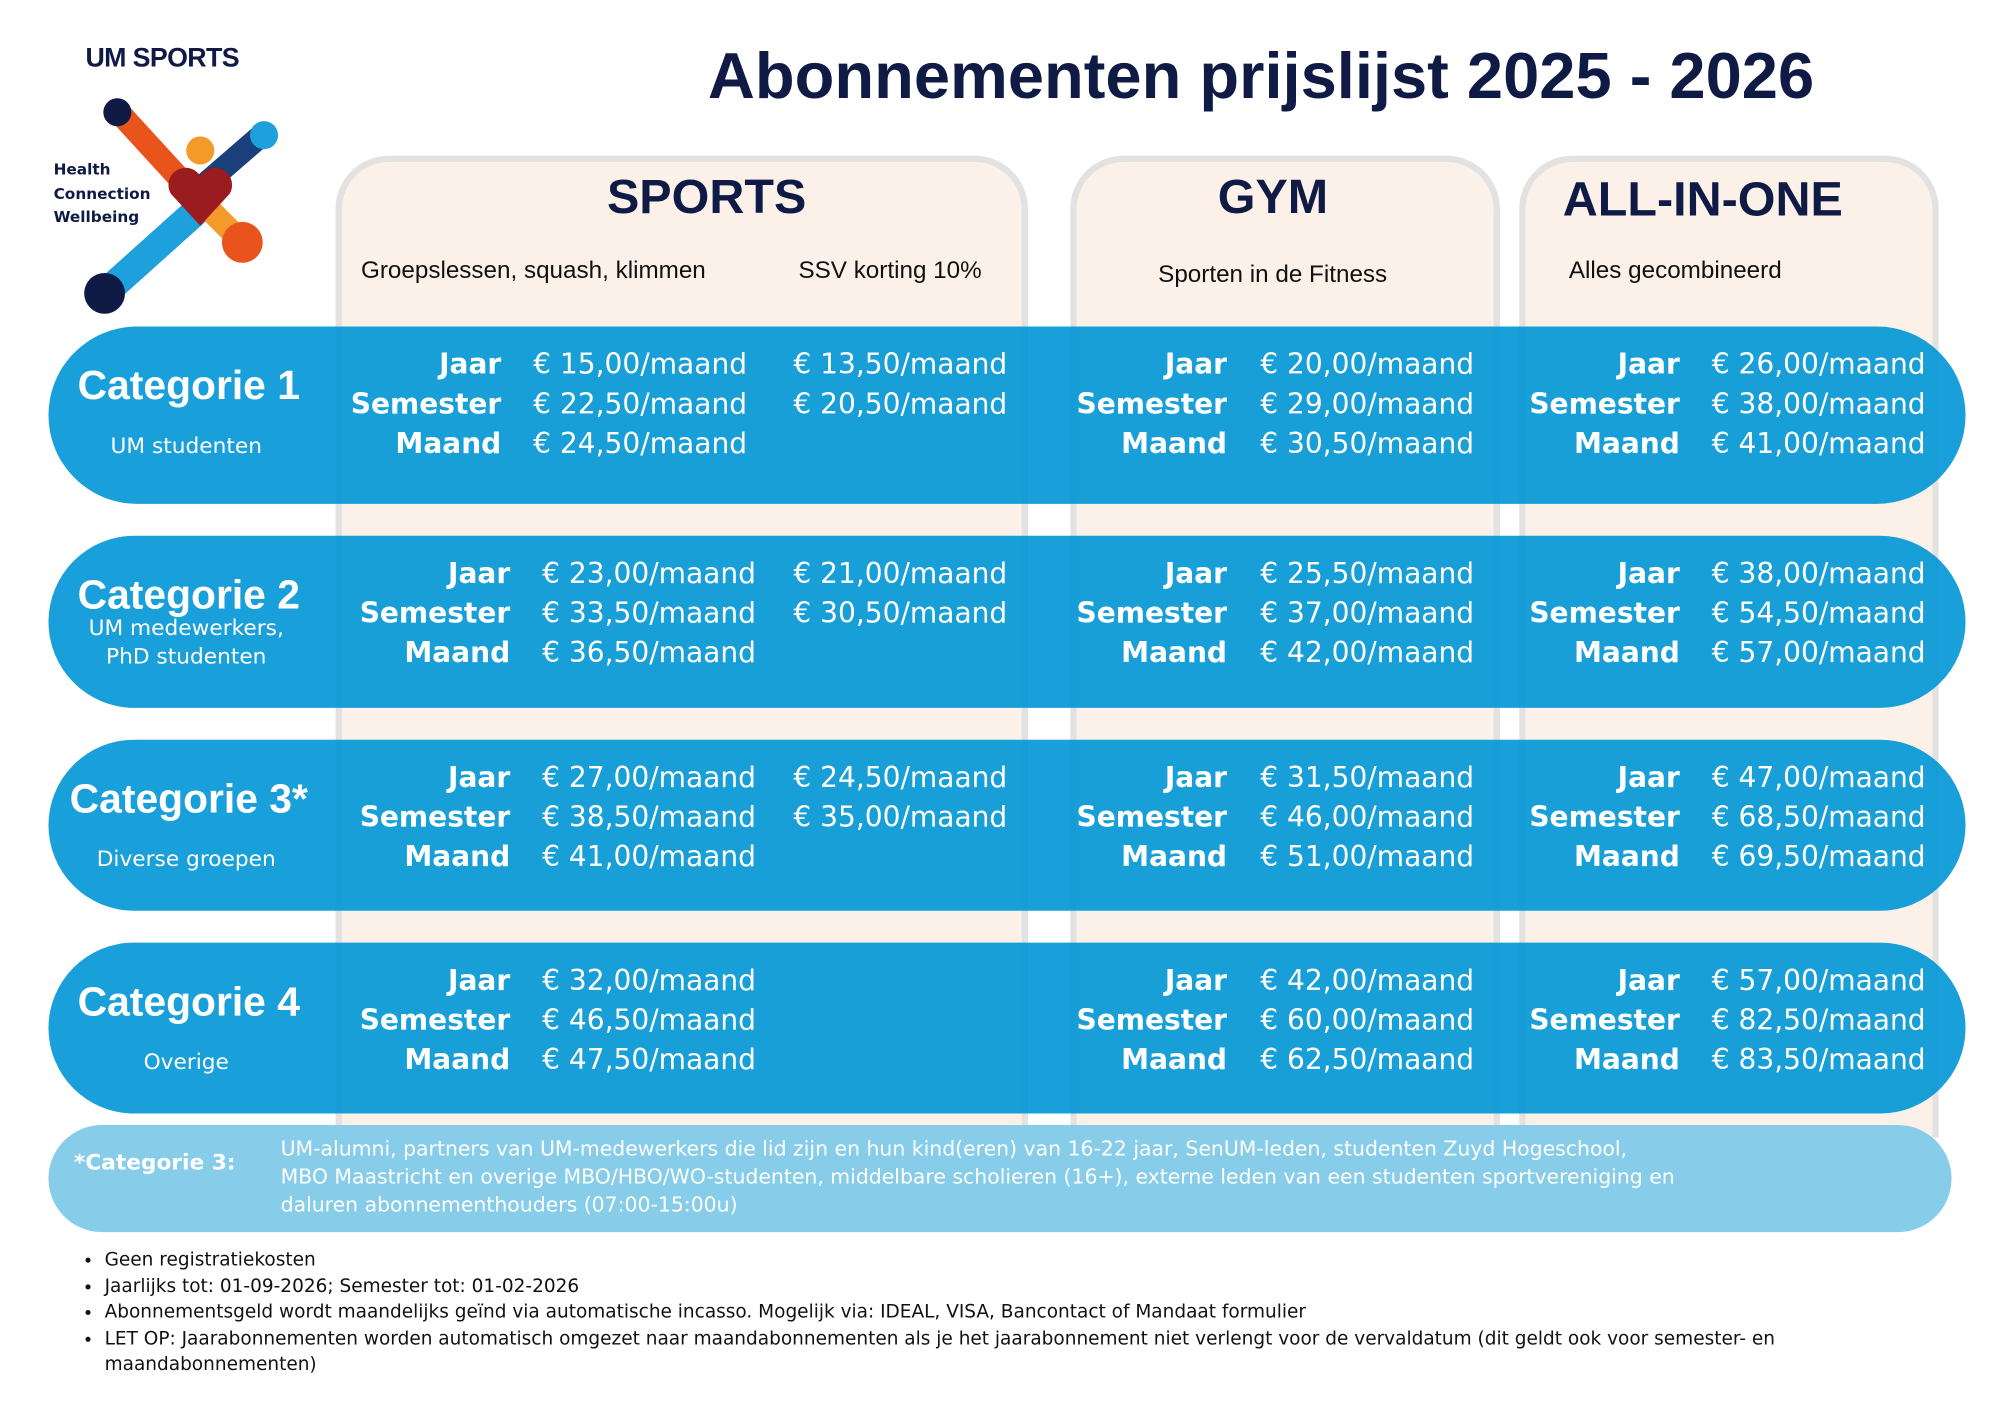  What do you see at coordinates (186, 657) in the screenshot?
I see `description-line: PhD studenten` at bounding box center [186, 657].